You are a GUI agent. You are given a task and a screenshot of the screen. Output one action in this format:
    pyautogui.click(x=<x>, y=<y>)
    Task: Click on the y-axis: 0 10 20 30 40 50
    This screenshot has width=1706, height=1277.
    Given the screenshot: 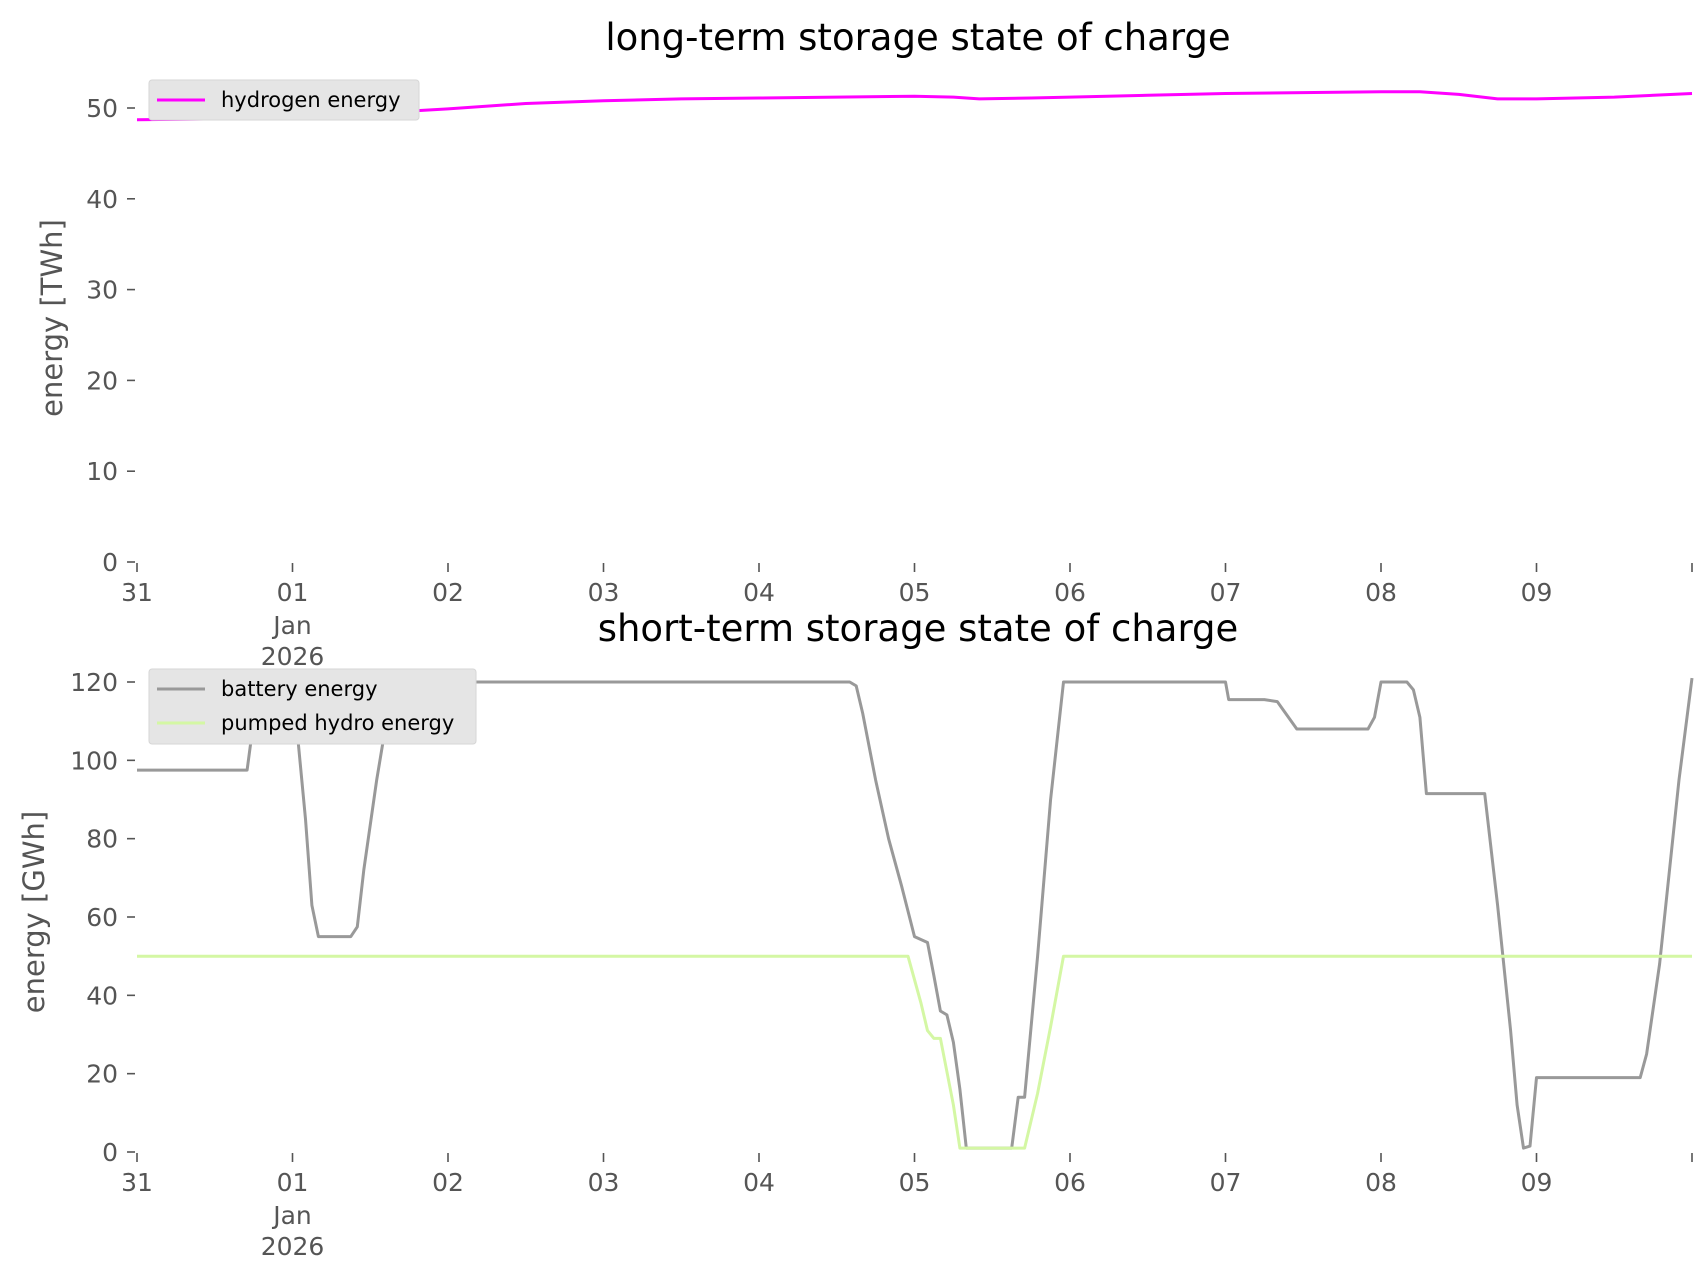 What is the action you would take?
    pyautogui.click(x=110, y=335)
    